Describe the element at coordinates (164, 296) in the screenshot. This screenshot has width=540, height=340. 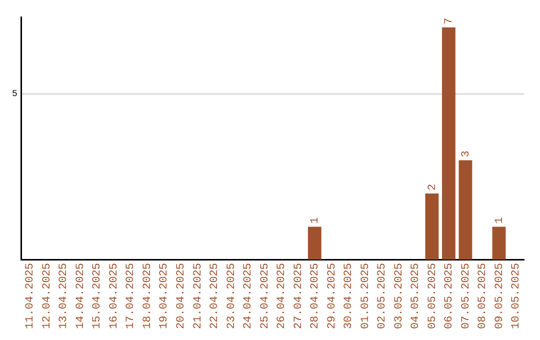
I see `x-tick-label: 19.04.2025` at that location.